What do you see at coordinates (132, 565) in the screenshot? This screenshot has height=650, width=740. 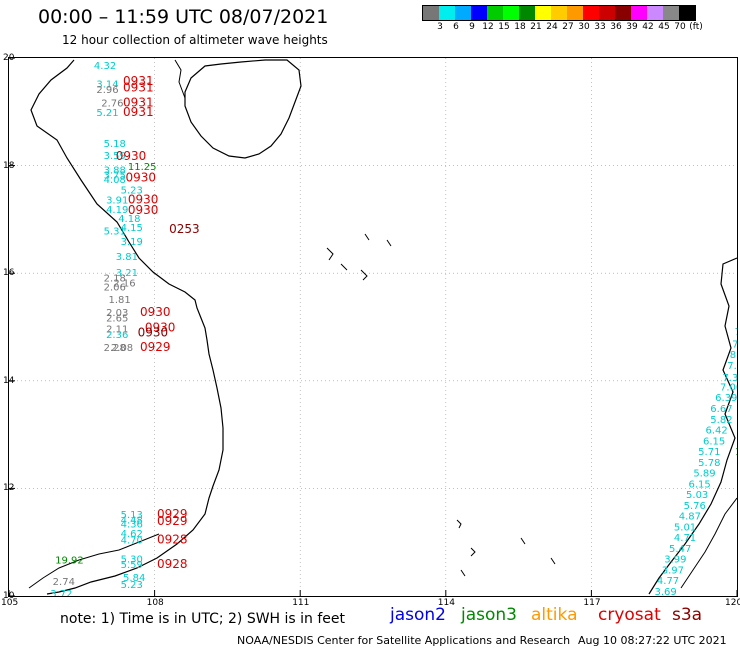 I see `wave-height-label: 5.59` at bounding box center [132, 565].